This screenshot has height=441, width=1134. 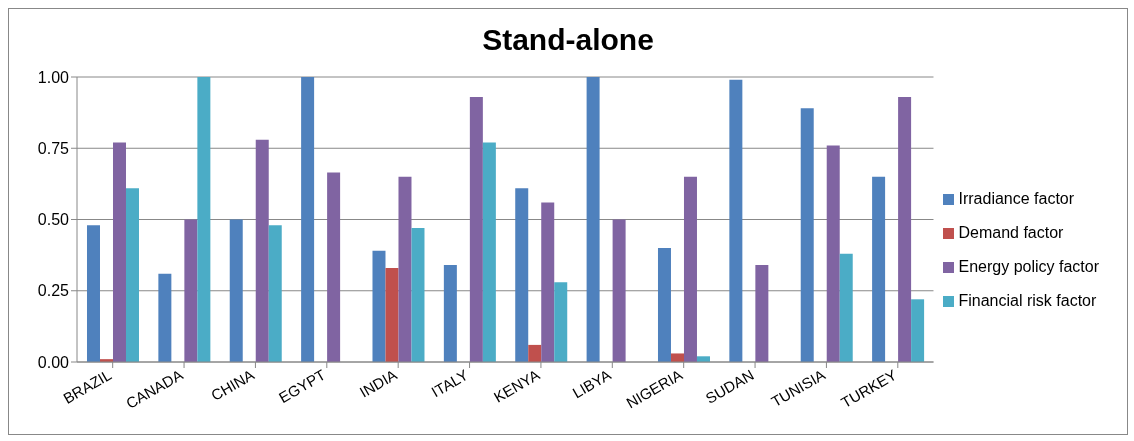 I want to click on y-tick-label: 0.50, so click(x=53, y=220).